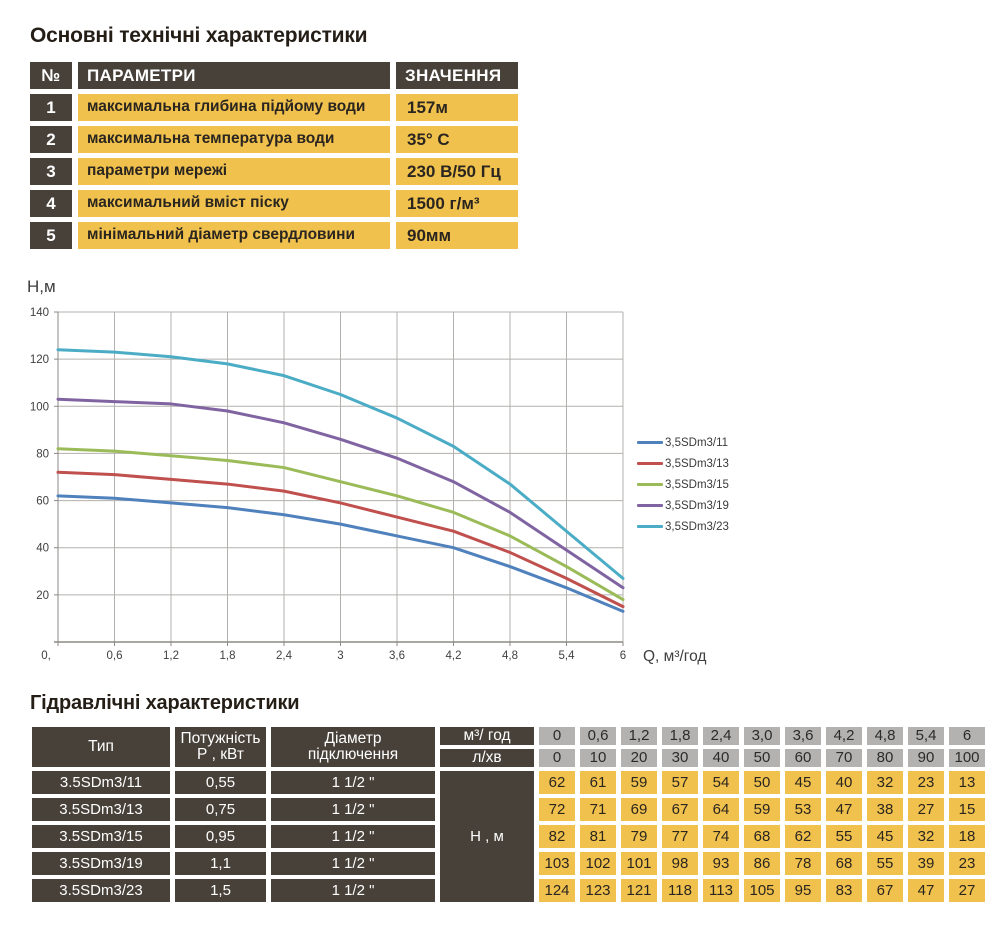  Describe the element at coordinates (721, 863) in the screenshot. I see `head-value-cell: 93` at that location.